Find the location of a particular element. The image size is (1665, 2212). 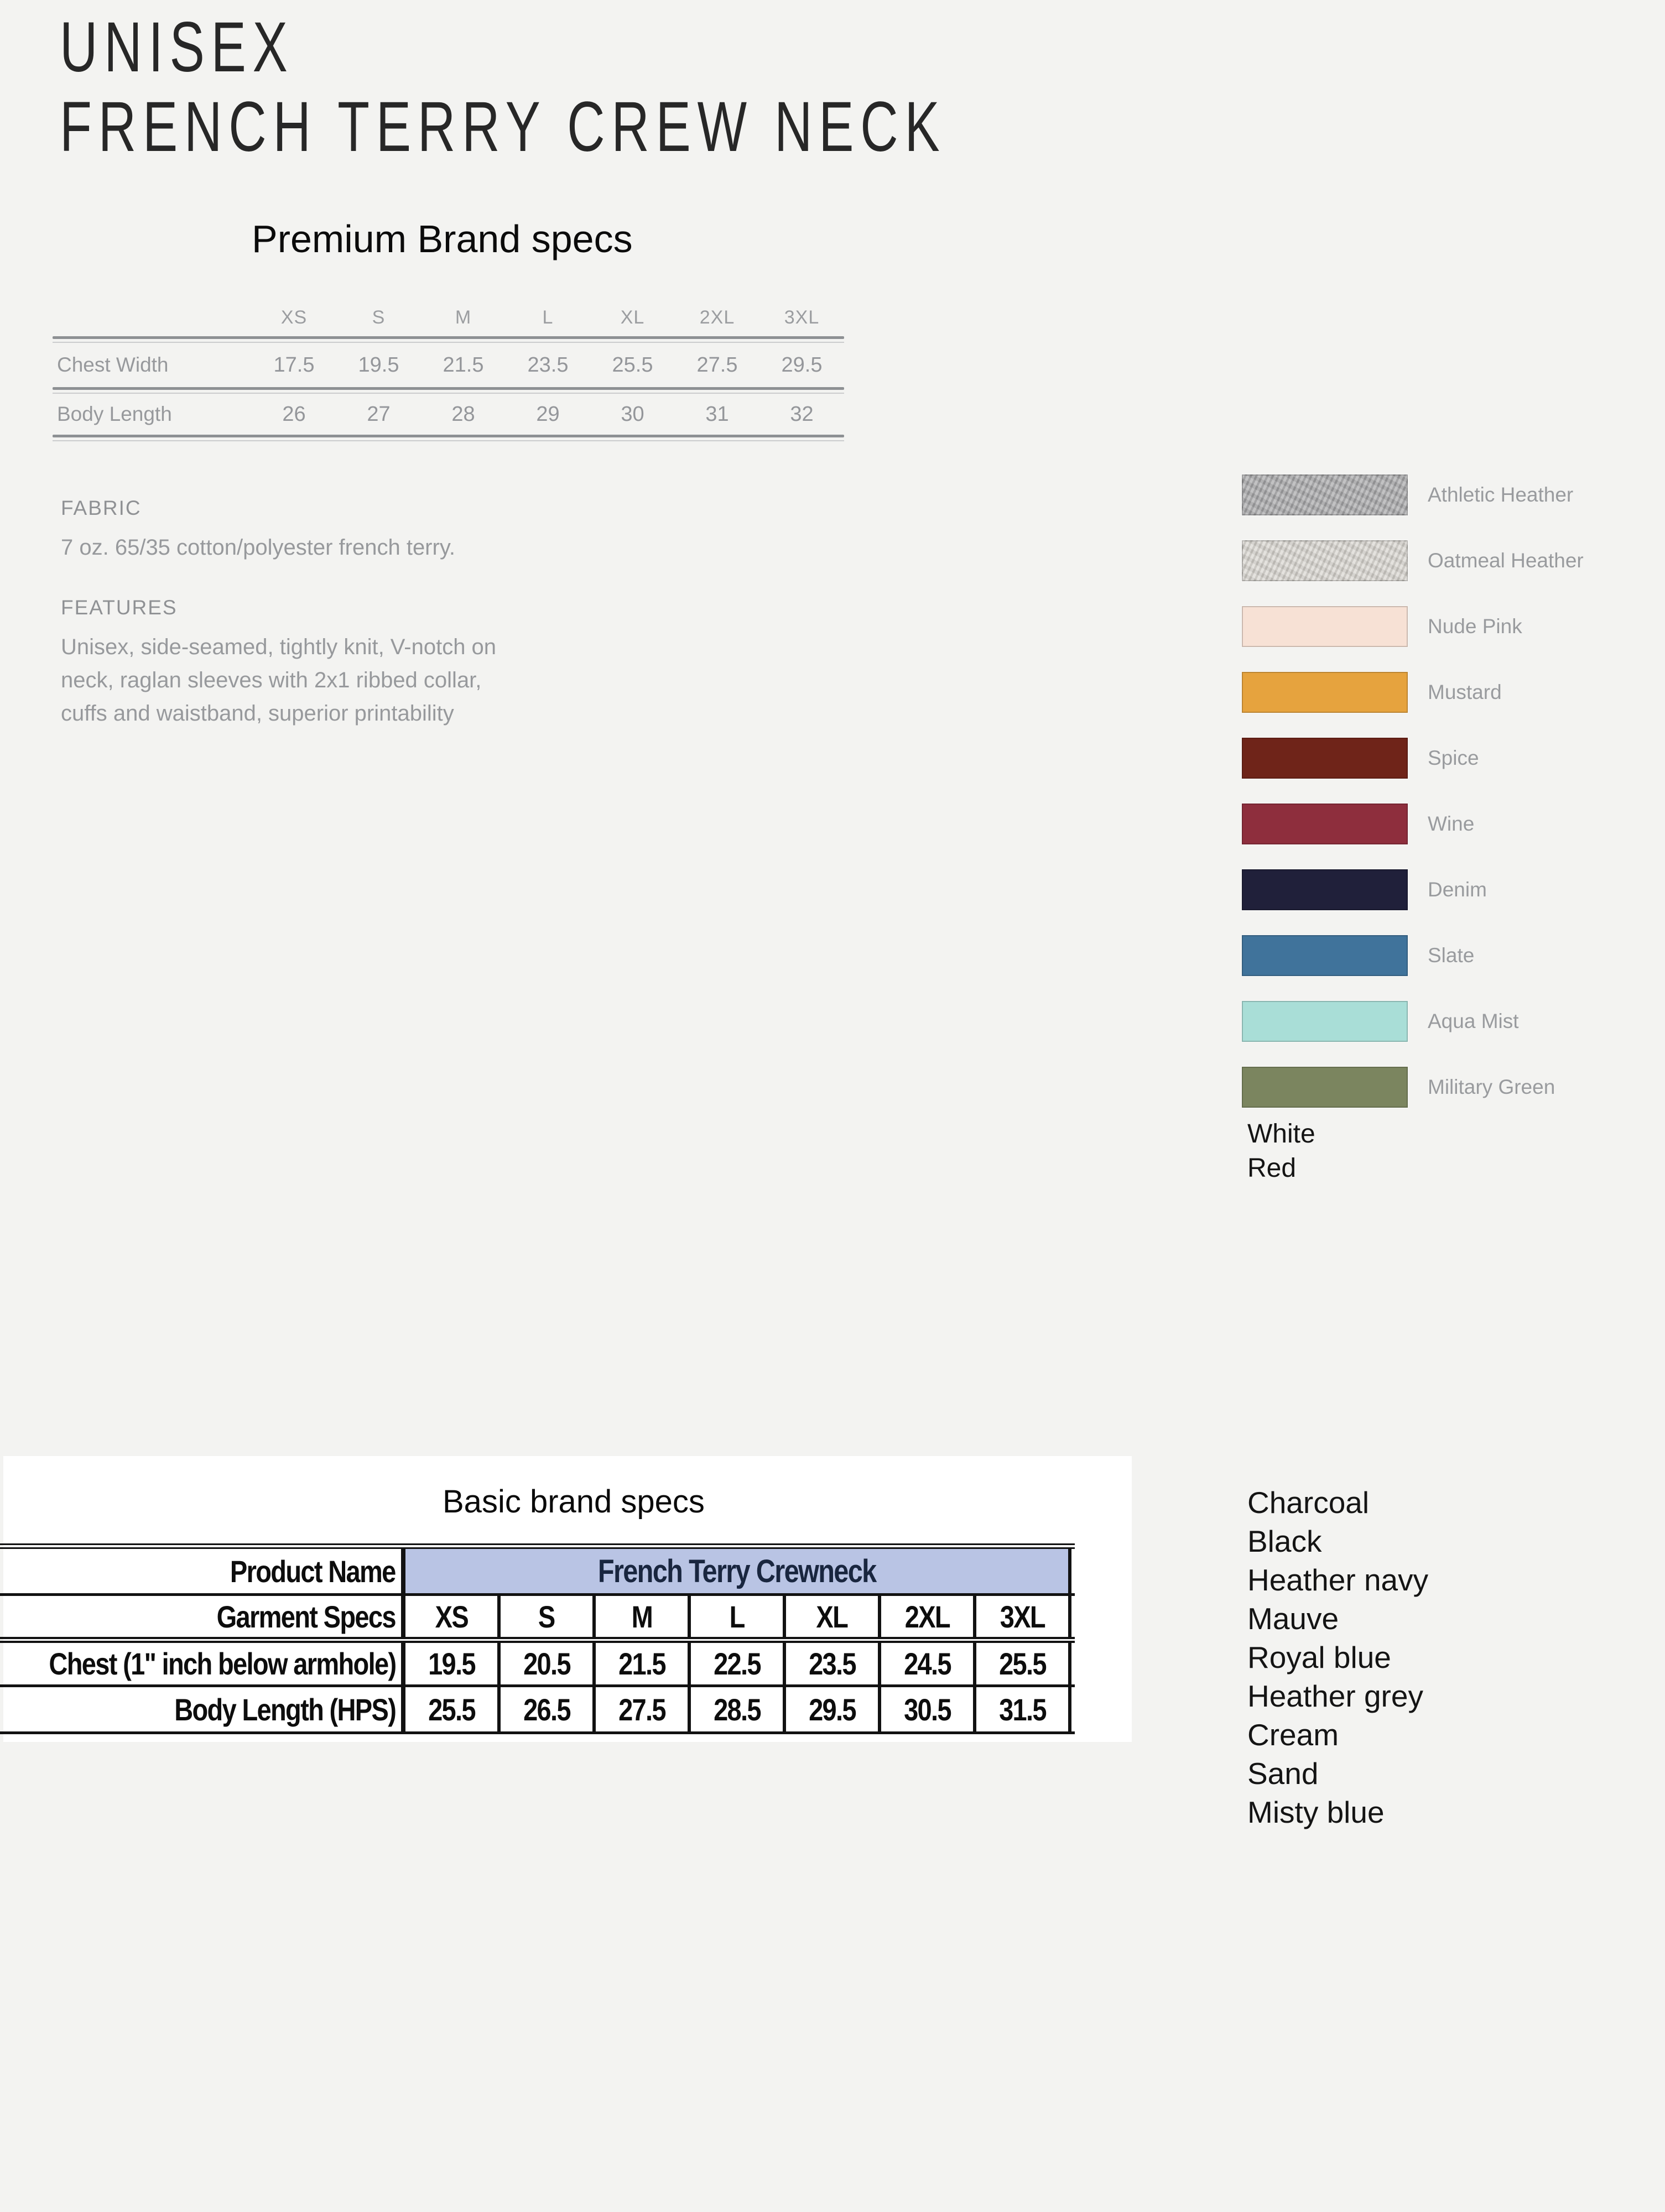

swatch-row-wine: Wine is located at coordinates (1413, 824).